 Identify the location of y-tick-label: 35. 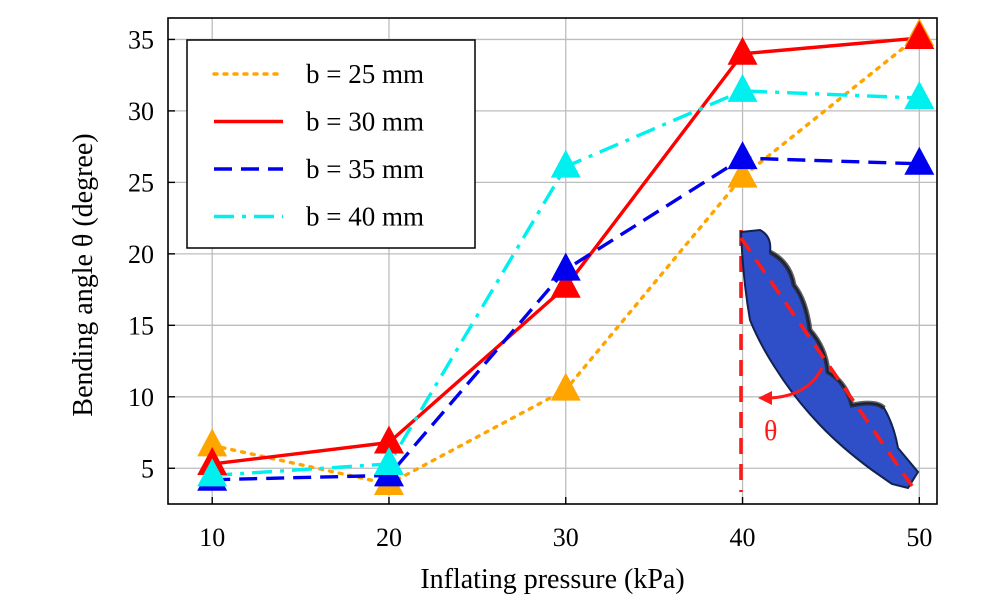
(141, 39).